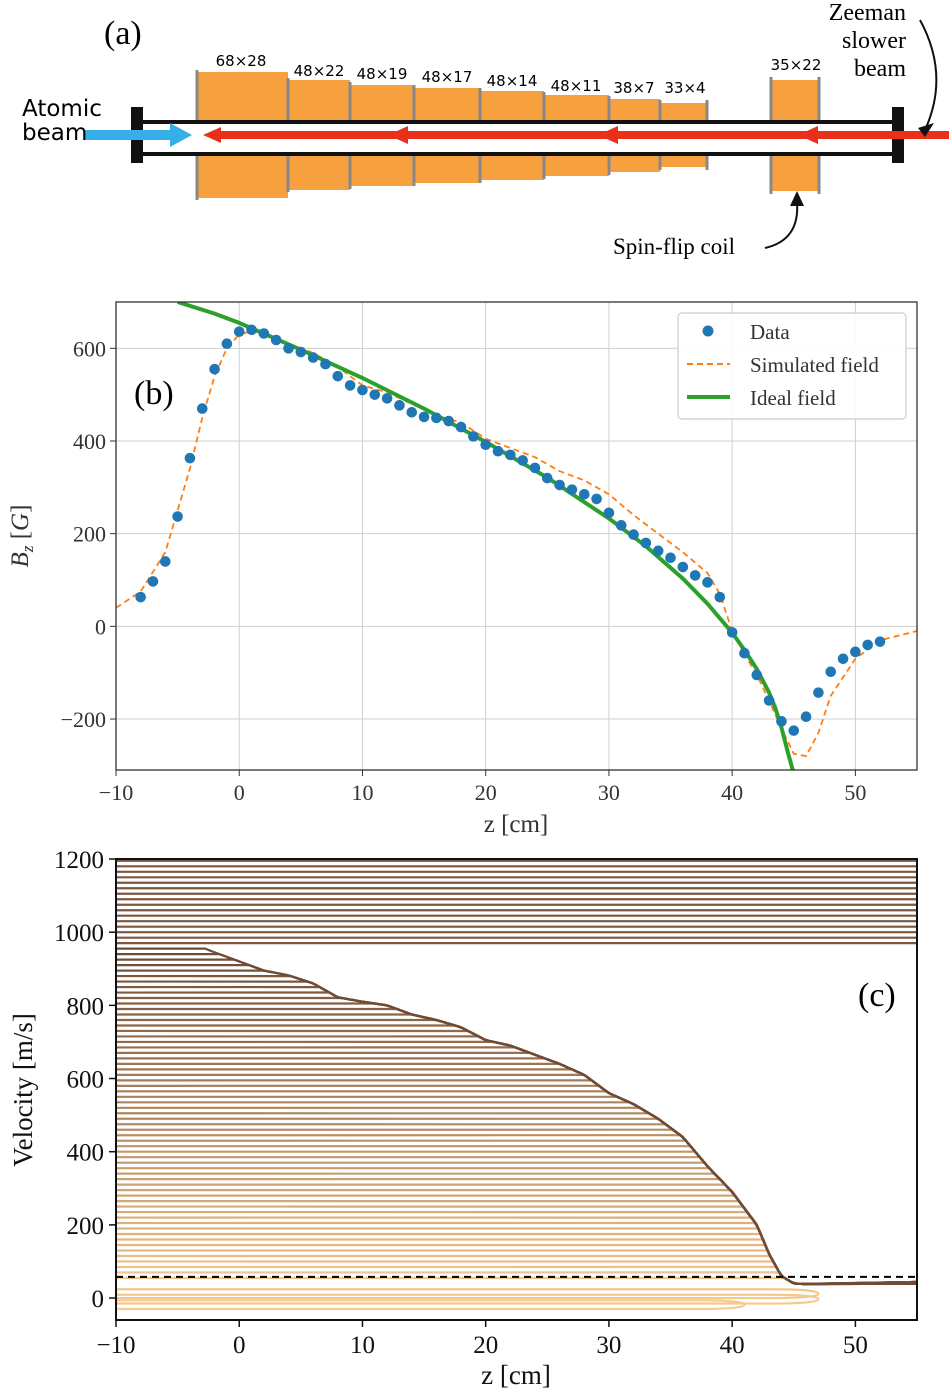 The height and width of the screenshot is (1391, 949). What do you see at coordinates (362, 1345) in the screenshot?
I see `x-tick-label: 10` at bounding box center [362, 1345].